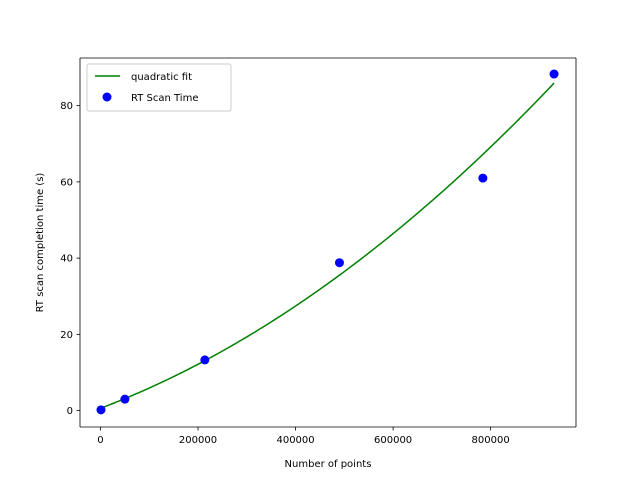 This screenshot has width=640, height=480. What do you see at coordinates (66, 335) in the screenshot?
I see `y-tick-label: 20` at bounding box center [66, 335].